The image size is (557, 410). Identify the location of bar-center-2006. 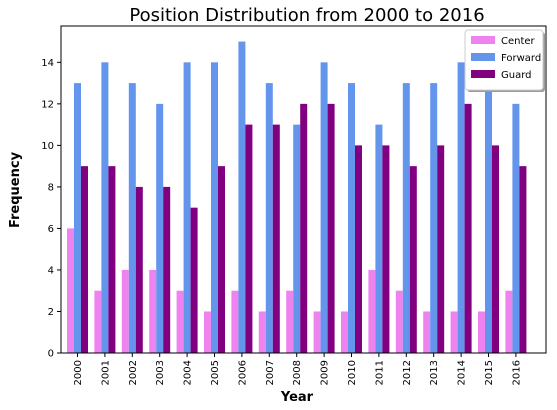
(235, 321).